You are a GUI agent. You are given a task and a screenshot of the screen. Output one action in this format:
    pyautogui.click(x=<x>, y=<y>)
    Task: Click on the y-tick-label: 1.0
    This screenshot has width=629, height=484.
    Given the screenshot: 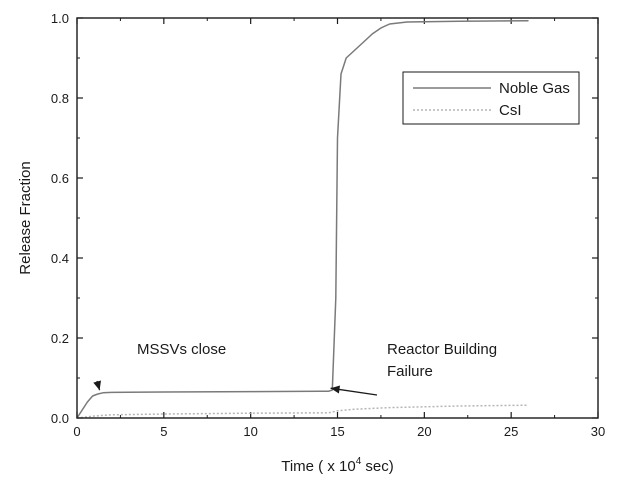 What is the action you would take?
    pyautogui.click(x=60, y=18)
    